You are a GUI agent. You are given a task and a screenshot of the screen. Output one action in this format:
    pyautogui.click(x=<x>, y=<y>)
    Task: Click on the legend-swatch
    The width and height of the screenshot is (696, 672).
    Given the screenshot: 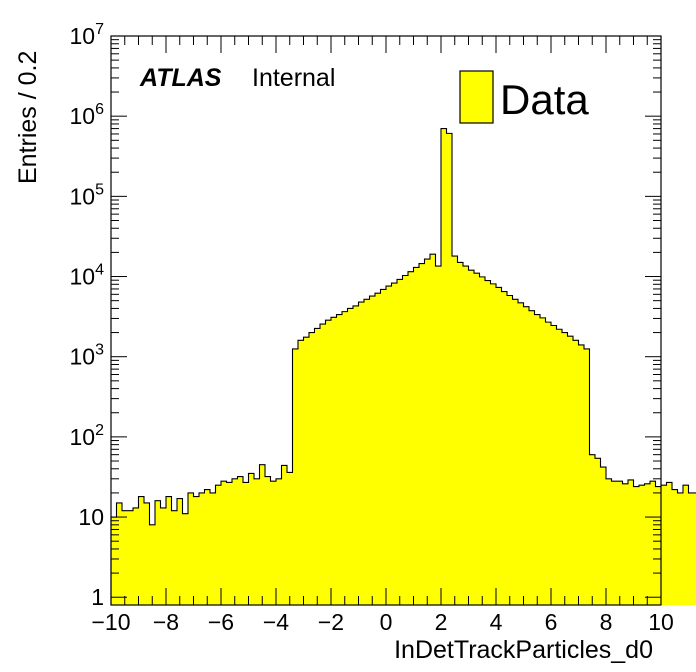 What is the action you would take?
    pyautogui.click(x=476, y=97)
    